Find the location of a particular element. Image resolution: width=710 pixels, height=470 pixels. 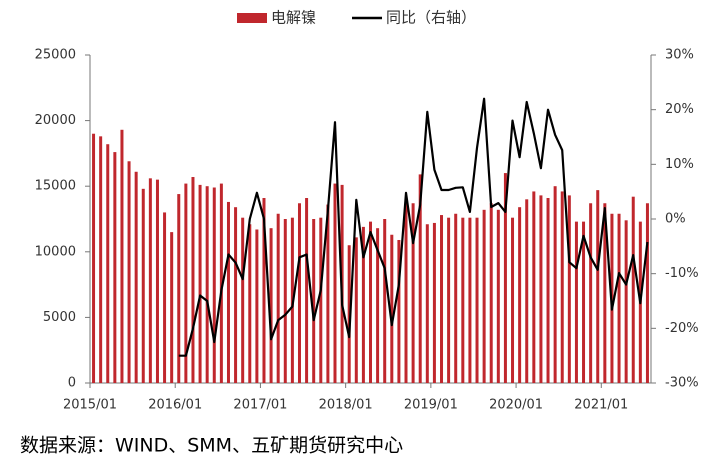

y-tick-label: 0 is located at coordinates (72, 383).